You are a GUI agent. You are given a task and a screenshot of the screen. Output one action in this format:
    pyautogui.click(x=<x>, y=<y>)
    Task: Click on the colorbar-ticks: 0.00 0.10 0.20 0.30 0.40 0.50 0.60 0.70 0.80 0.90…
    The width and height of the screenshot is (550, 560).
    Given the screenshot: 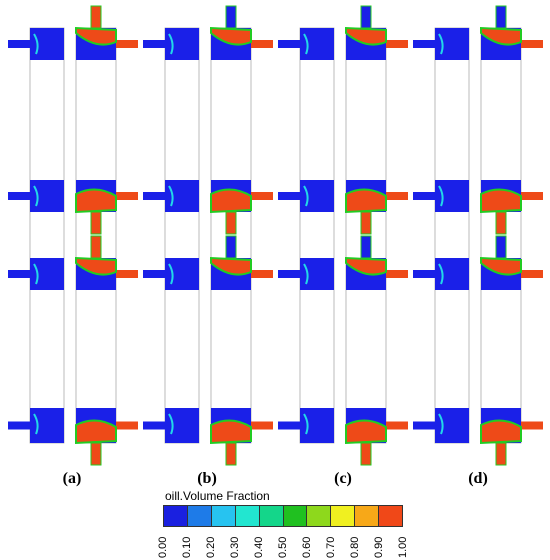 What is the action you would take?
    pyautogui.click(x=283, y=544)
    